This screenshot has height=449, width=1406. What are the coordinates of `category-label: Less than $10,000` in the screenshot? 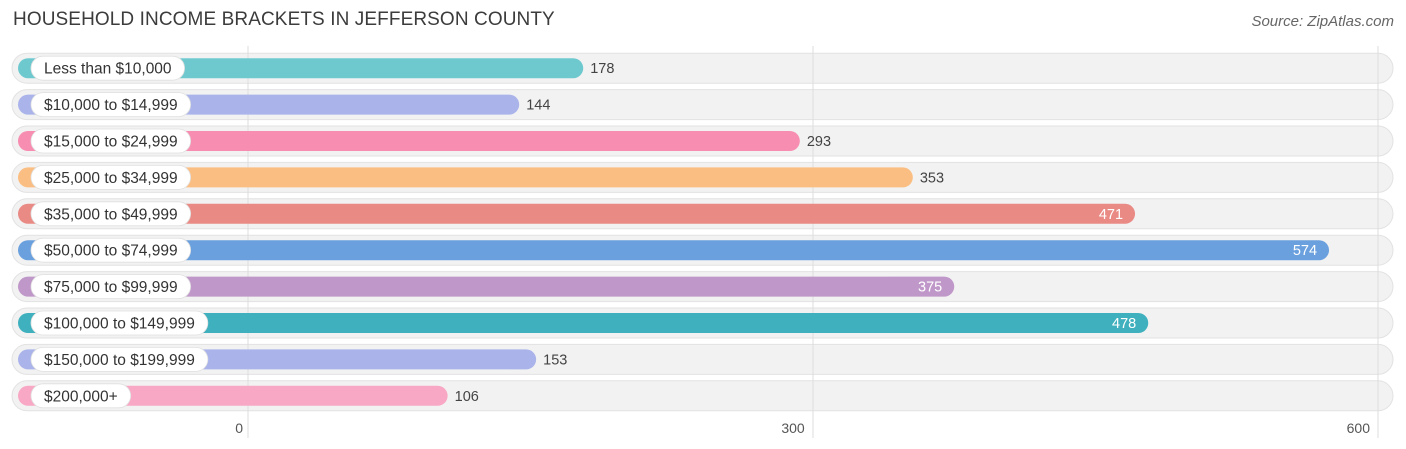 It's located at (108, 69).